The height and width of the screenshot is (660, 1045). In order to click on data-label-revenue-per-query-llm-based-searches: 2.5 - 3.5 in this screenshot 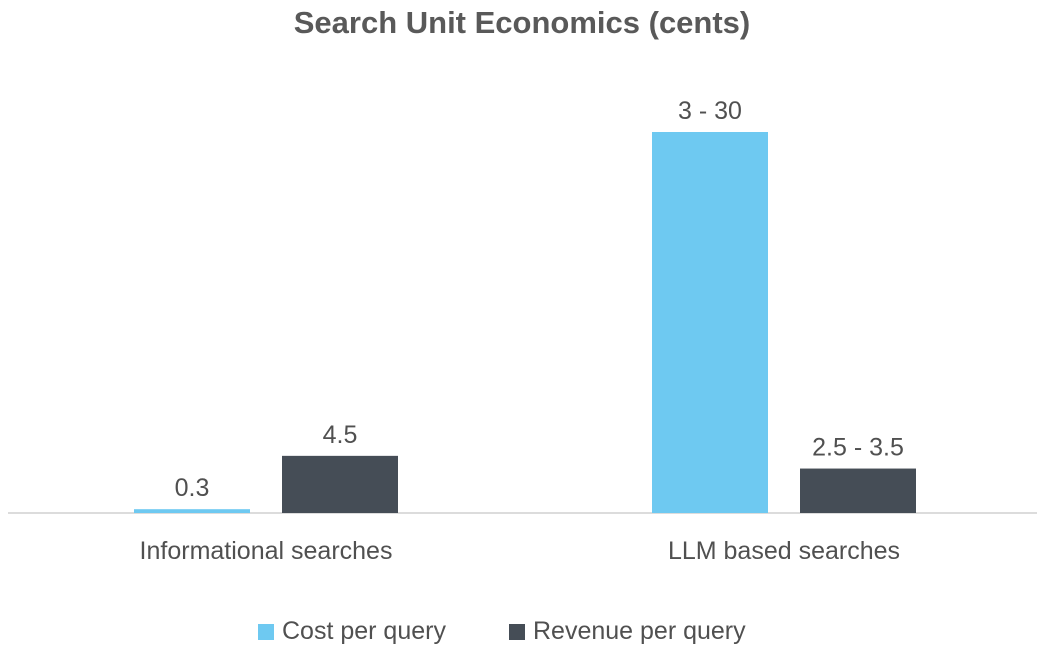, I will do `click(858, 448)`.